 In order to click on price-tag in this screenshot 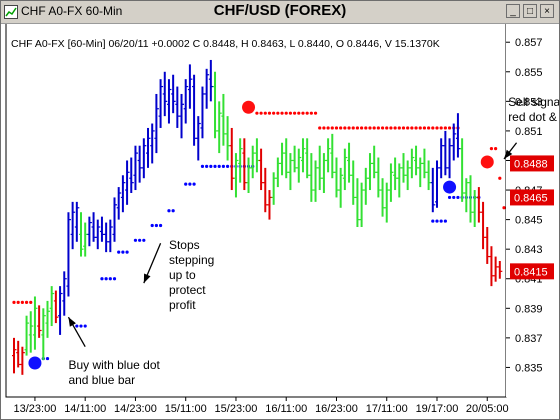, I will do `click(532, 163)`.